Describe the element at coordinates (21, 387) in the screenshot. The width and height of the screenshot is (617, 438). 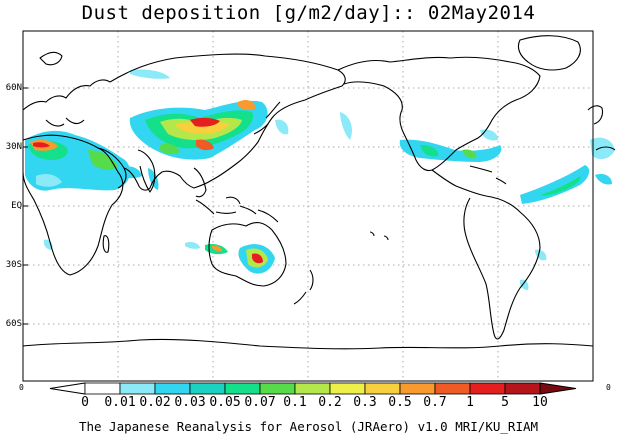
I see `frame-left-label: 0` at that location.